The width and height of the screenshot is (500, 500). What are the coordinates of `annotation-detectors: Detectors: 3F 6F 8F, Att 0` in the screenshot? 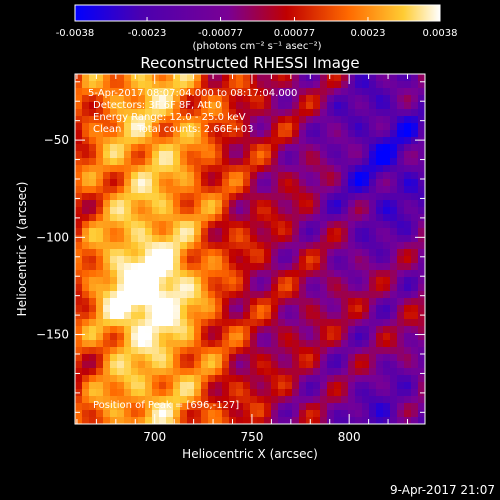 It's located at (157, 105).